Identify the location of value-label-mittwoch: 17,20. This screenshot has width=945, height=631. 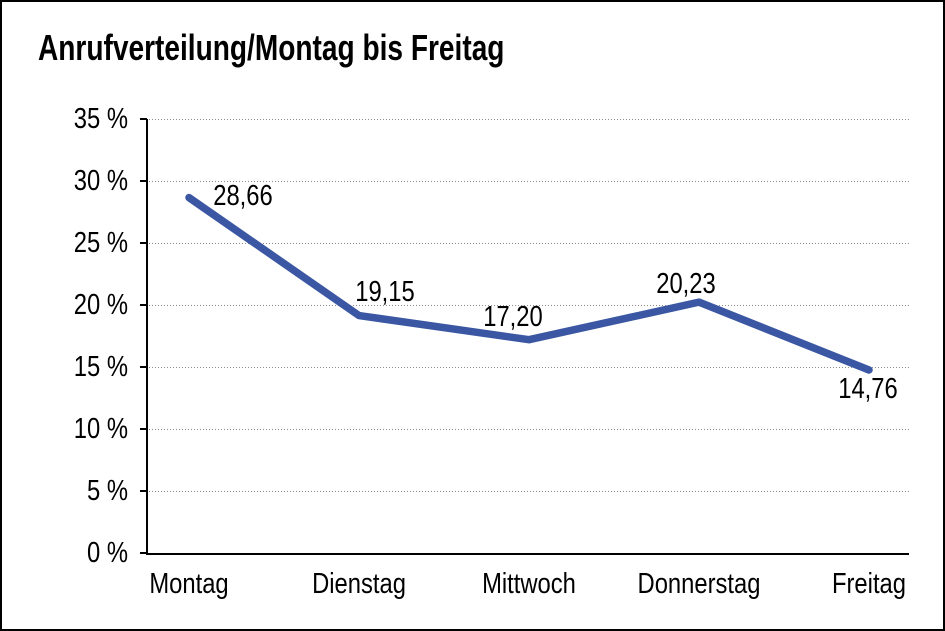
(513, 316).